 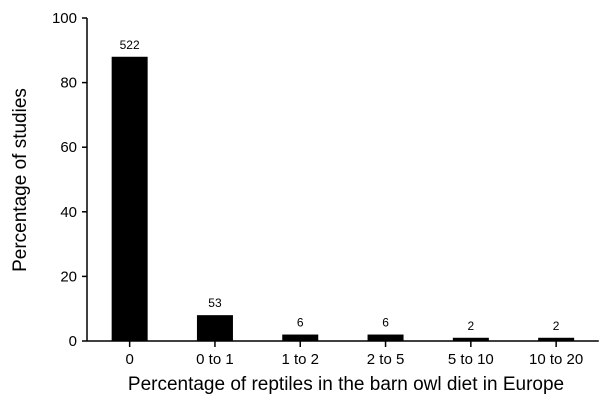 What do you see at coordinates (68, 212) in the screenshot?
I see `y-tick-label: 40` at bounding box center [68, 212].